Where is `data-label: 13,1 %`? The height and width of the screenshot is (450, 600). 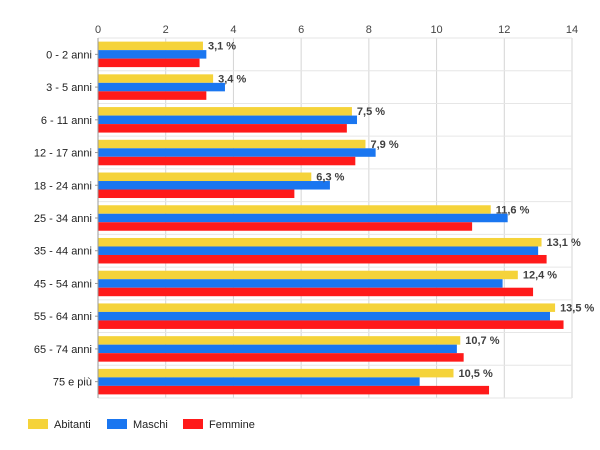
data-label: 13,1 % is located at coordinates (564, 243).